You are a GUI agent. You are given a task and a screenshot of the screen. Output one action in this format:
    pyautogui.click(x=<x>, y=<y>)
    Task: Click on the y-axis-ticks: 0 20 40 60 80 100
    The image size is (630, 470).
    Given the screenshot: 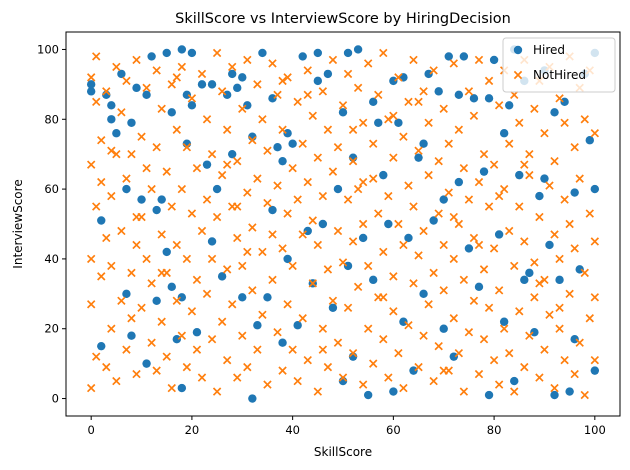 What is the action you would take?
    pyautogui.click(x=51, y=224)
    